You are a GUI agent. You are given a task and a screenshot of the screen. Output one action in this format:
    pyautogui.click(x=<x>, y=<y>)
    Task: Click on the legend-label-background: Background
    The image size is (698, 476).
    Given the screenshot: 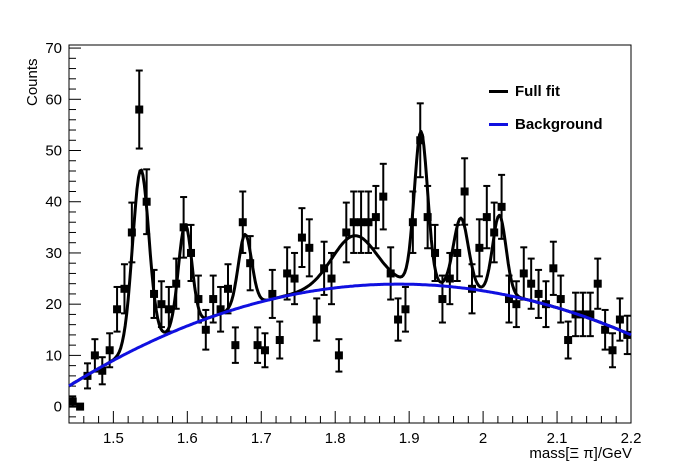 What is the action you would take?
    pyautogui.click(x=559, y=124)
    